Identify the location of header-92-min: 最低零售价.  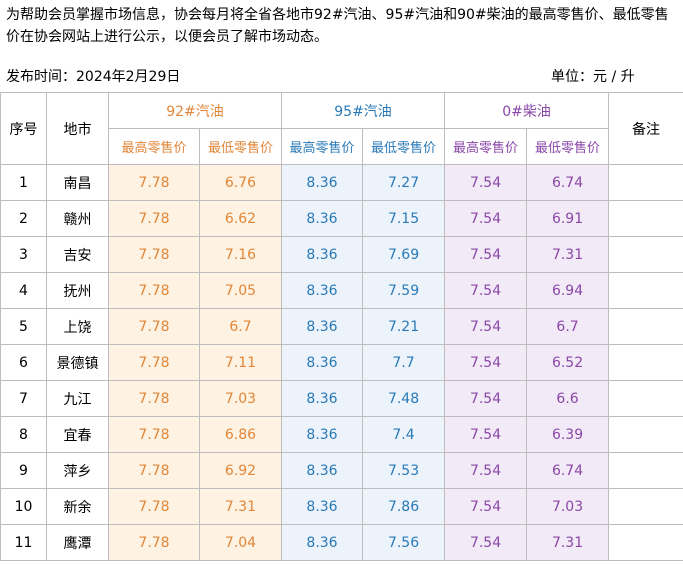
(240, 146).